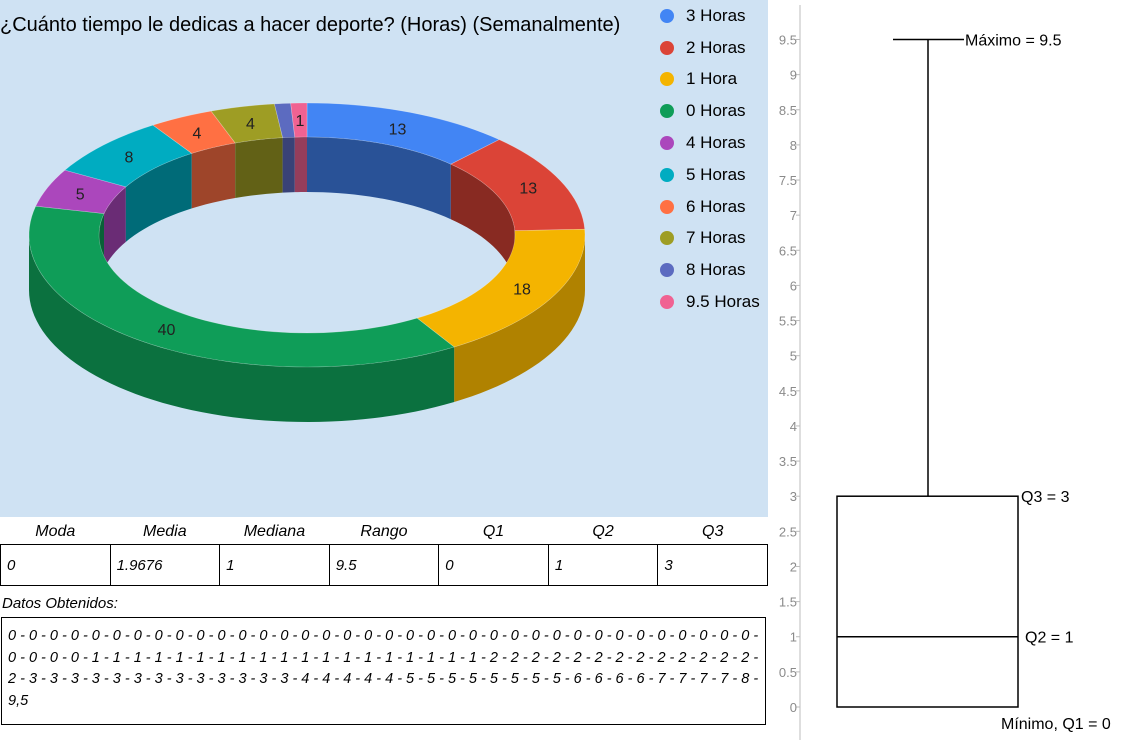 Image resolution: width=1140 pixels, height=750 pixels. I want to click on stat-header: Mediana, so click(274, 531).